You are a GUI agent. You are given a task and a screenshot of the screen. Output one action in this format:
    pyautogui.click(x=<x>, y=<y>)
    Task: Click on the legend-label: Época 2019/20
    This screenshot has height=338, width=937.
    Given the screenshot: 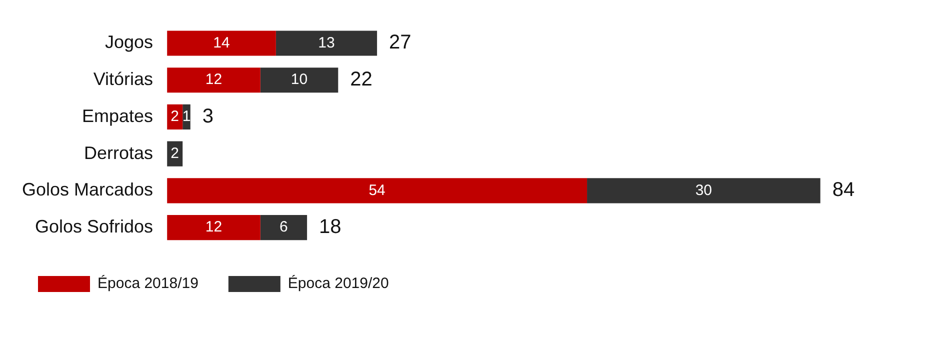 What is the action you would take?
    pyautogui.click(x=338, y=283)
    